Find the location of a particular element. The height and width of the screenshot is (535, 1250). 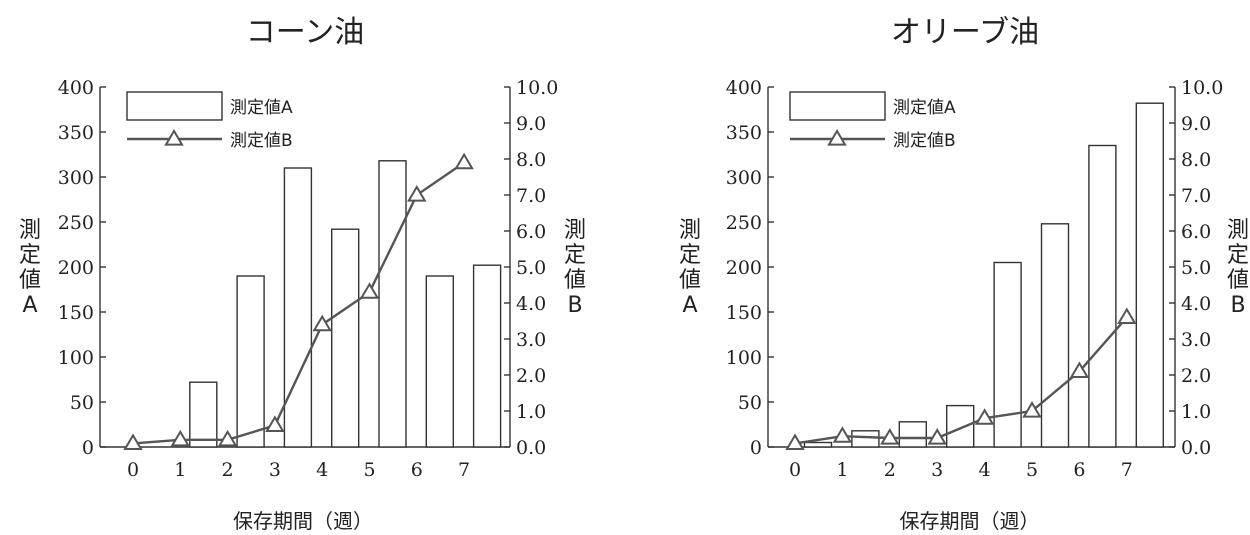

right-y-label-char: 定 is located at coordinates (575, 255).